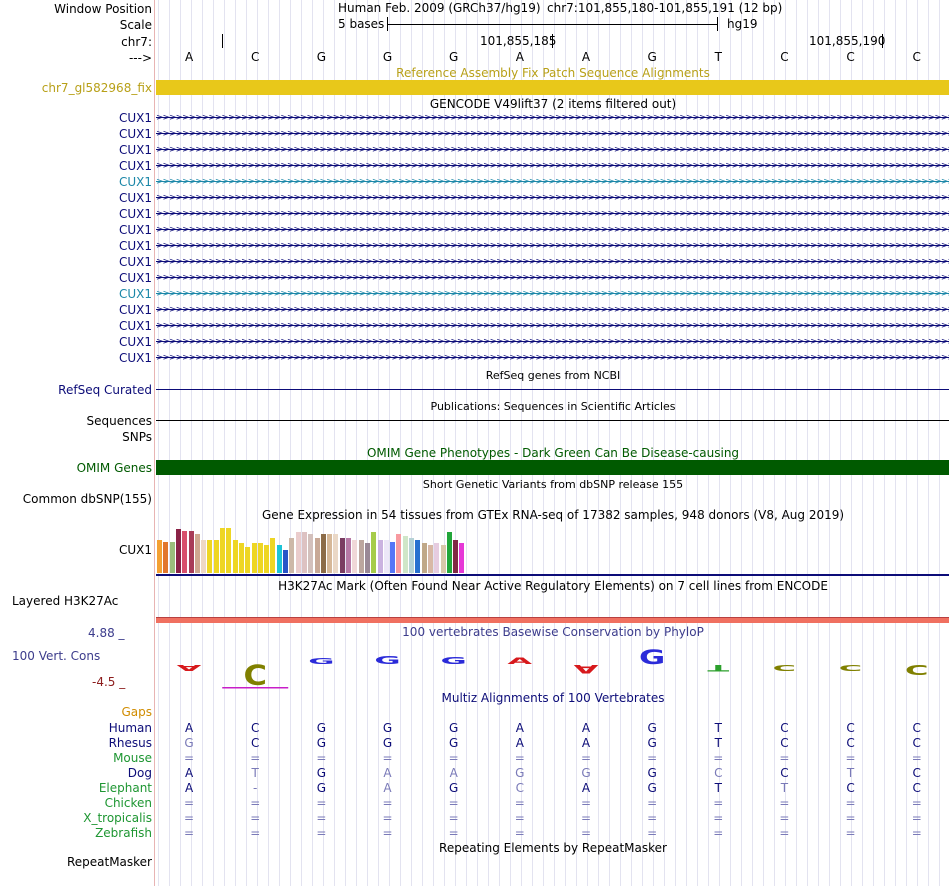 This screenshot has height=886, width=950. I want to click on repeatmasker-label: RepeatMasker, so click(109, 862).